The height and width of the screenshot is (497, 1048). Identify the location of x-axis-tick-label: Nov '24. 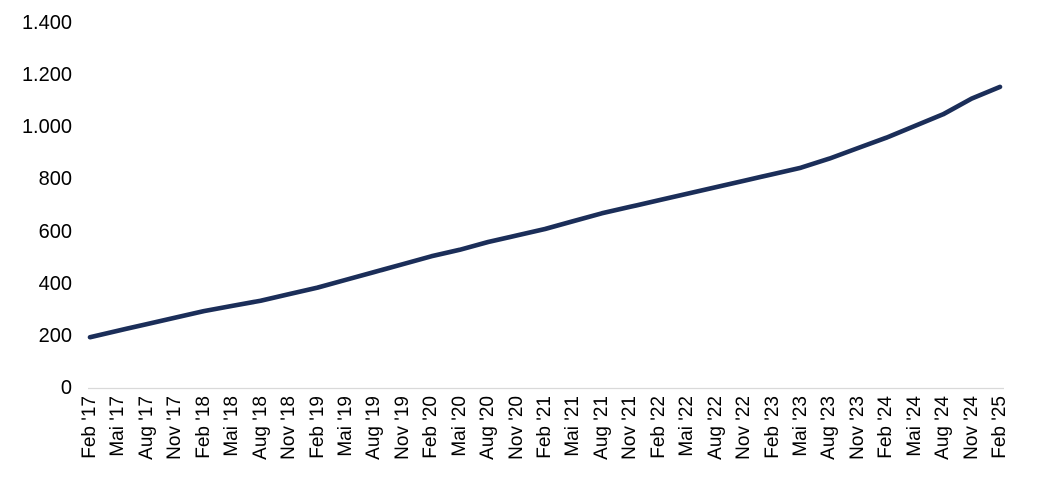
(971, 428).